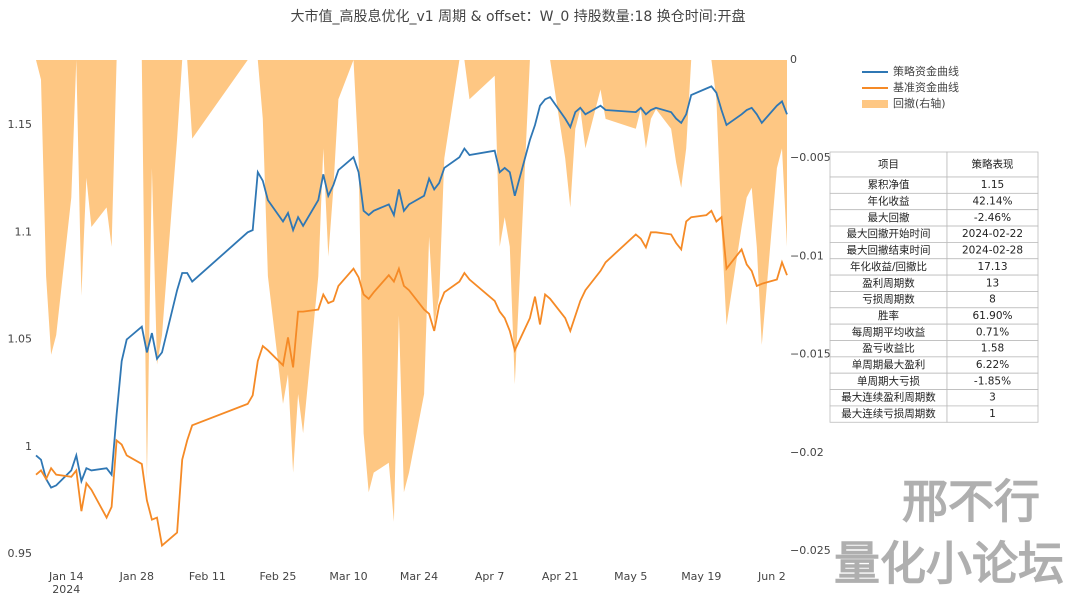  Describe the element at coordinates (875, 104) in the screenshot. I see `legend-swatch` at that location.